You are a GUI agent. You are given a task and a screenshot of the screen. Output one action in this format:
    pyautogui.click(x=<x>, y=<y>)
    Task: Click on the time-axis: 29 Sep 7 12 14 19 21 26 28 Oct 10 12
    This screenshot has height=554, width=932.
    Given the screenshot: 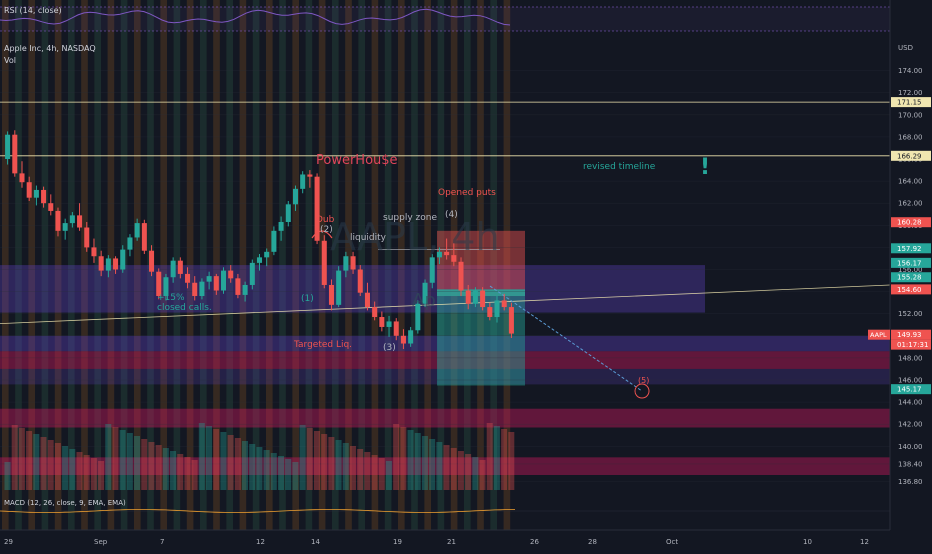 What is the action you would take?
    pyautogui.click(x=466, y=539)
    